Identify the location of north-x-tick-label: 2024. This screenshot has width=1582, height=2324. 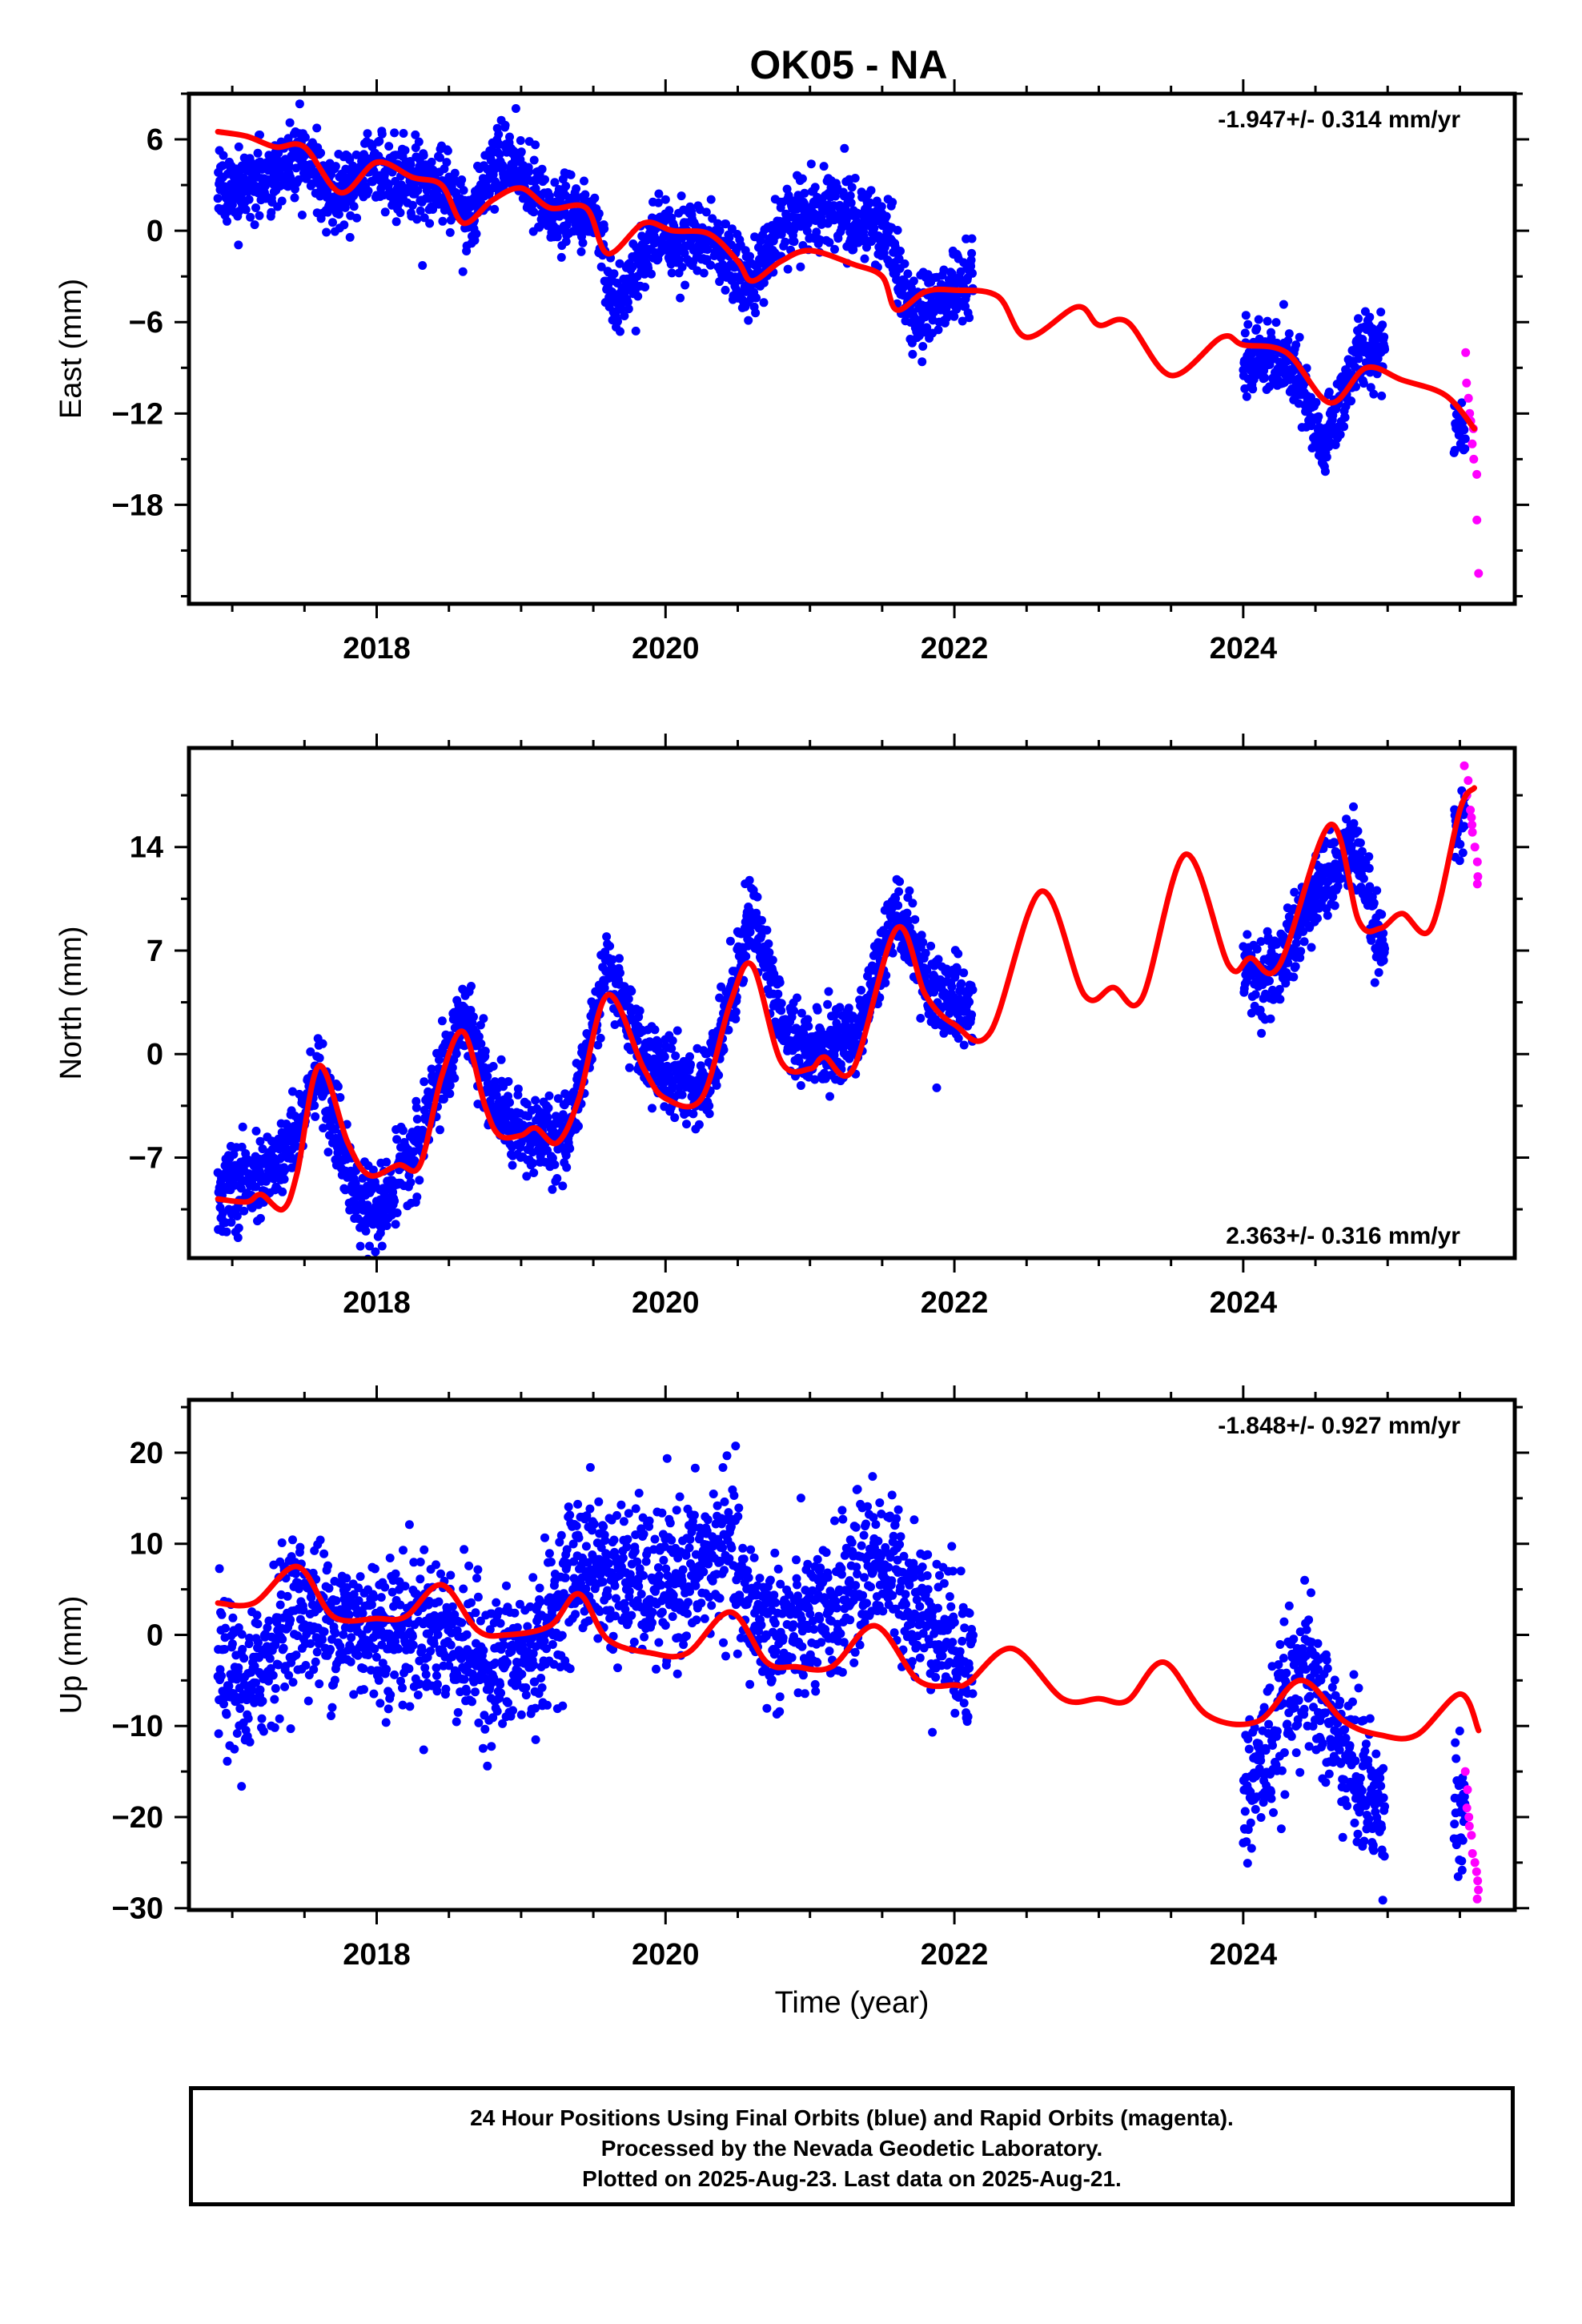
(1244, 1303).